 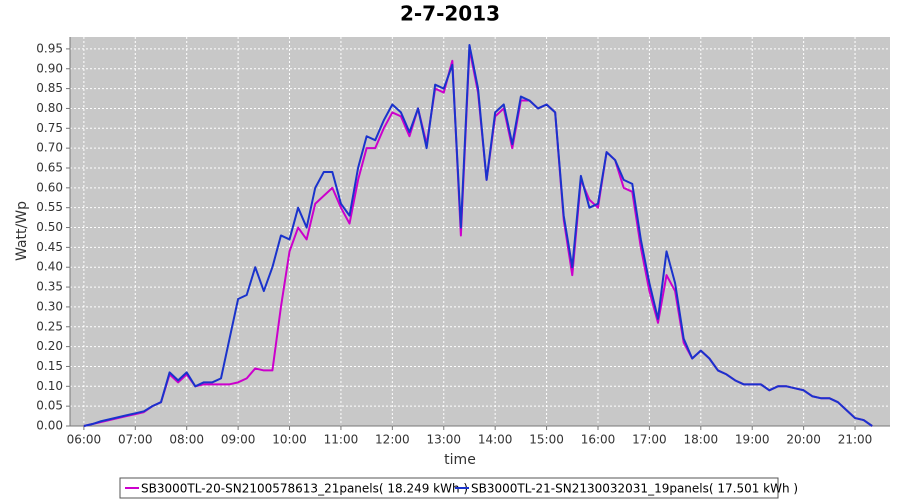 What do you see at coordinates (49, 306) in the screenshot?
I see `y-tick-label: 0.30` at bounding box center [49, 306].